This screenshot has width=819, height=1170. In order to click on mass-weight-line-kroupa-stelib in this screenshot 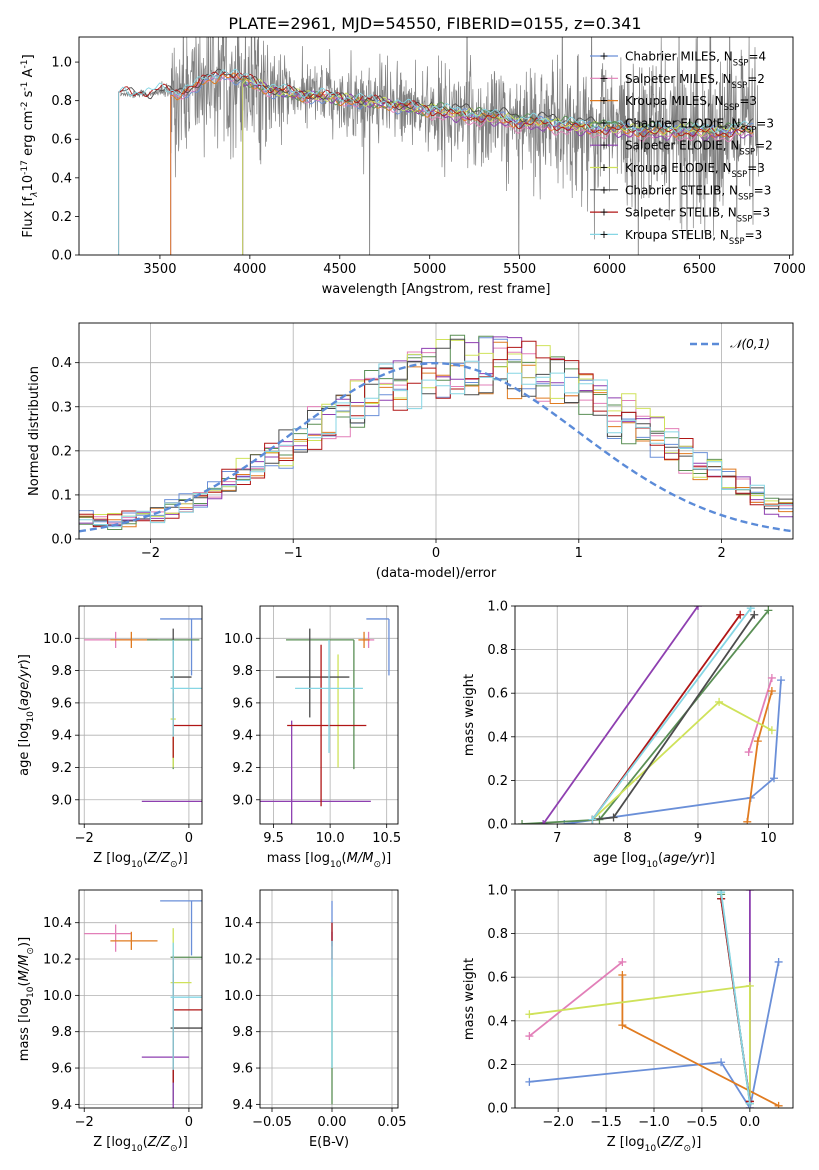, I will do `click(735, 998)`.